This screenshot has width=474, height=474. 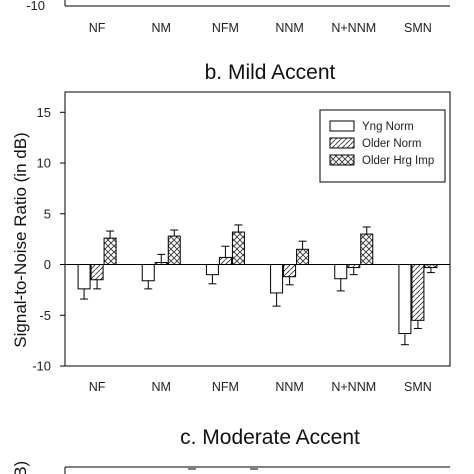 What do you see at coordinates (260, 387) in the screenshot?
I see `x-axis-category-labels: NF NM NFM NNM N+NNM SMN` at bounding box center [260, 387].